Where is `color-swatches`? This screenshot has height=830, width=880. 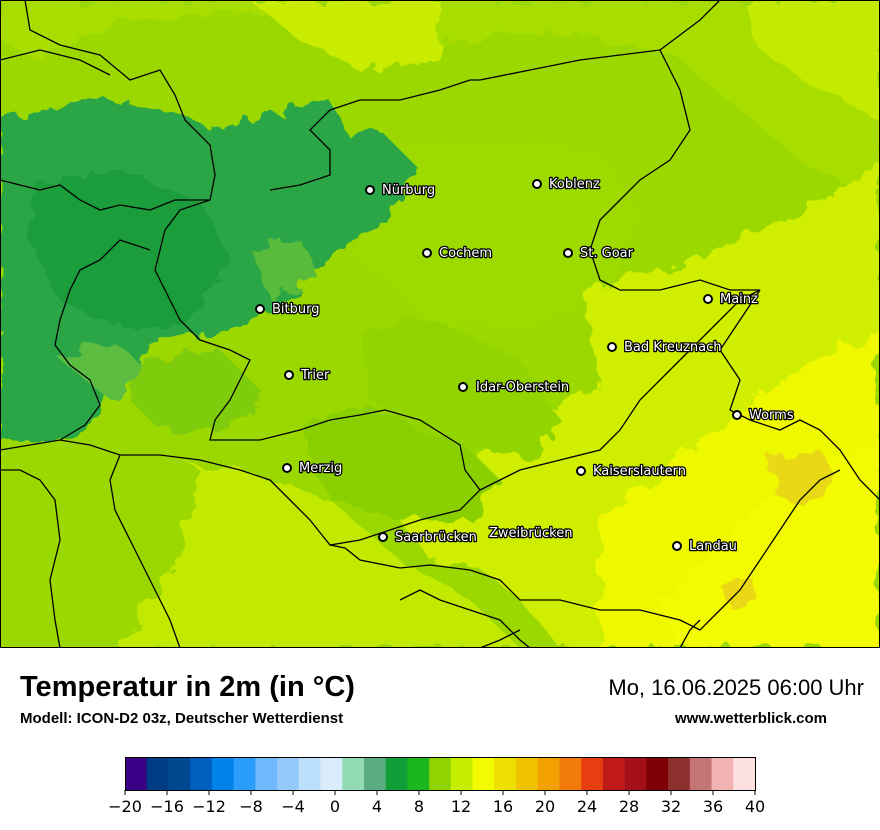
color-swatches is located at coordinates (440, 774).